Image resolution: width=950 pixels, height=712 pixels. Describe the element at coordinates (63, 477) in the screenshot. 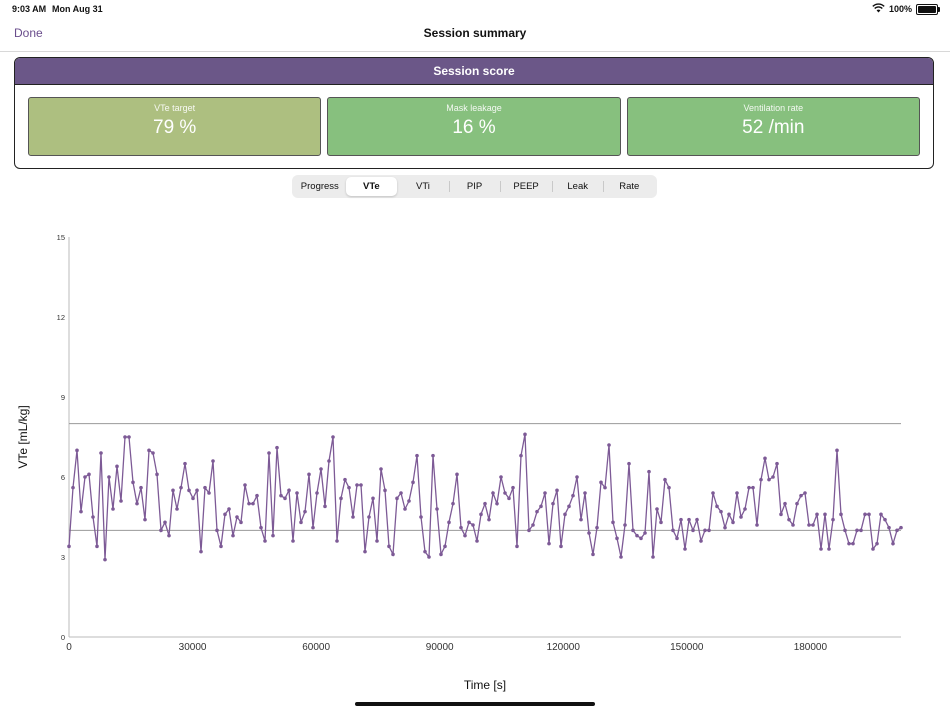

I see `y-tick-label: 6` at that location.